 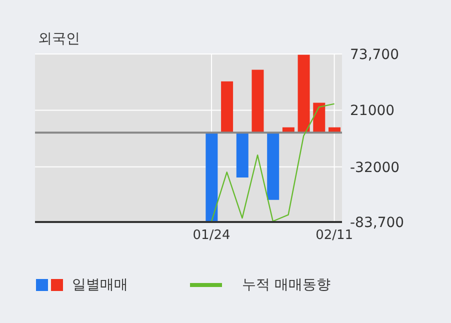 I want to click on x-tick-label: 02/11, so click(x=335, y=236).